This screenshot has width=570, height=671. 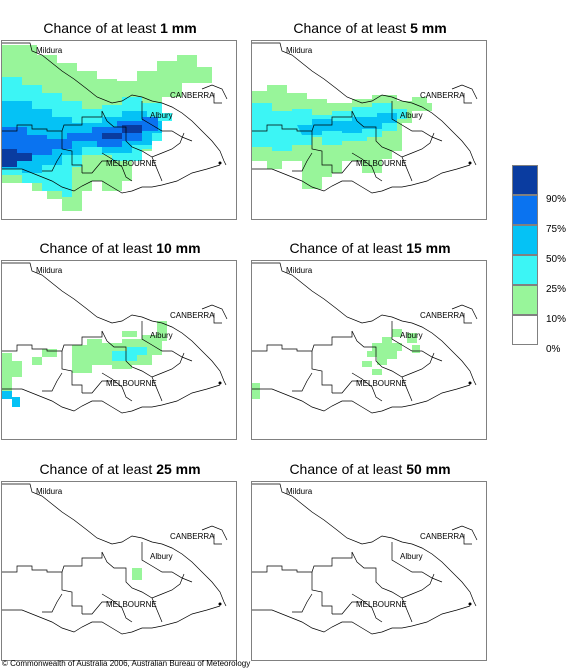 I want to click on map-15mm: Mildura CANBERRA Albury MELBOURNE, so click(x=369, y=350).